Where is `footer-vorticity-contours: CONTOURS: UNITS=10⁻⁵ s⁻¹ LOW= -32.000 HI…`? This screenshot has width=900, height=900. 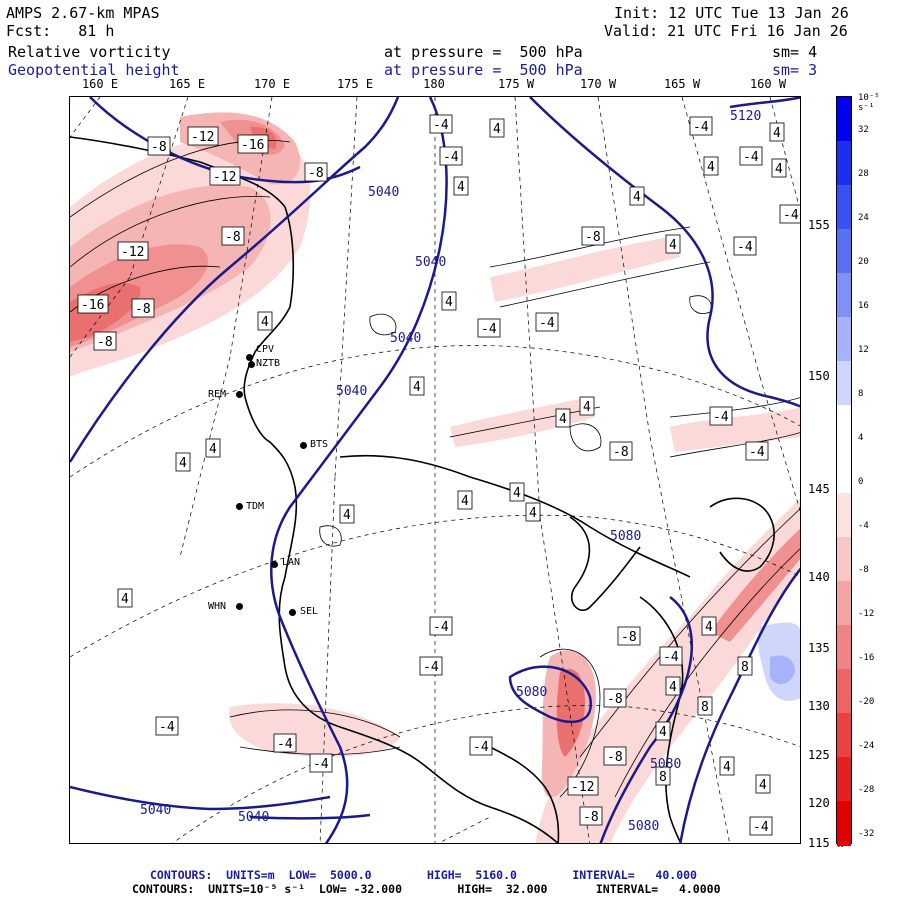 footer-vorticity-contours: CONTOURS: UNITS=10⁻⁵ s⁻¹ LOW= -32.000 HI… is located at coordinates (426, 889).